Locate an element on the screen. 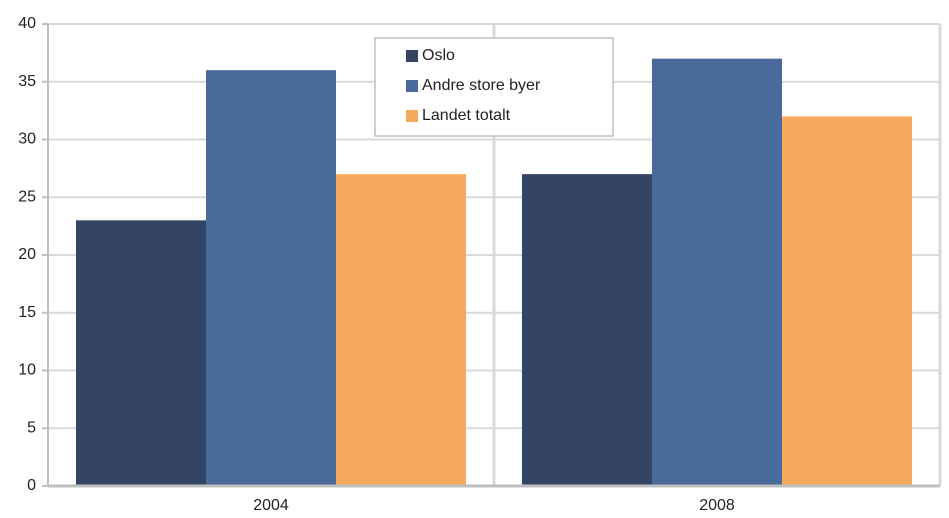 This screenshot has width=949, height=518. y-tick-label: 40 is located at coordinates (27, 23).